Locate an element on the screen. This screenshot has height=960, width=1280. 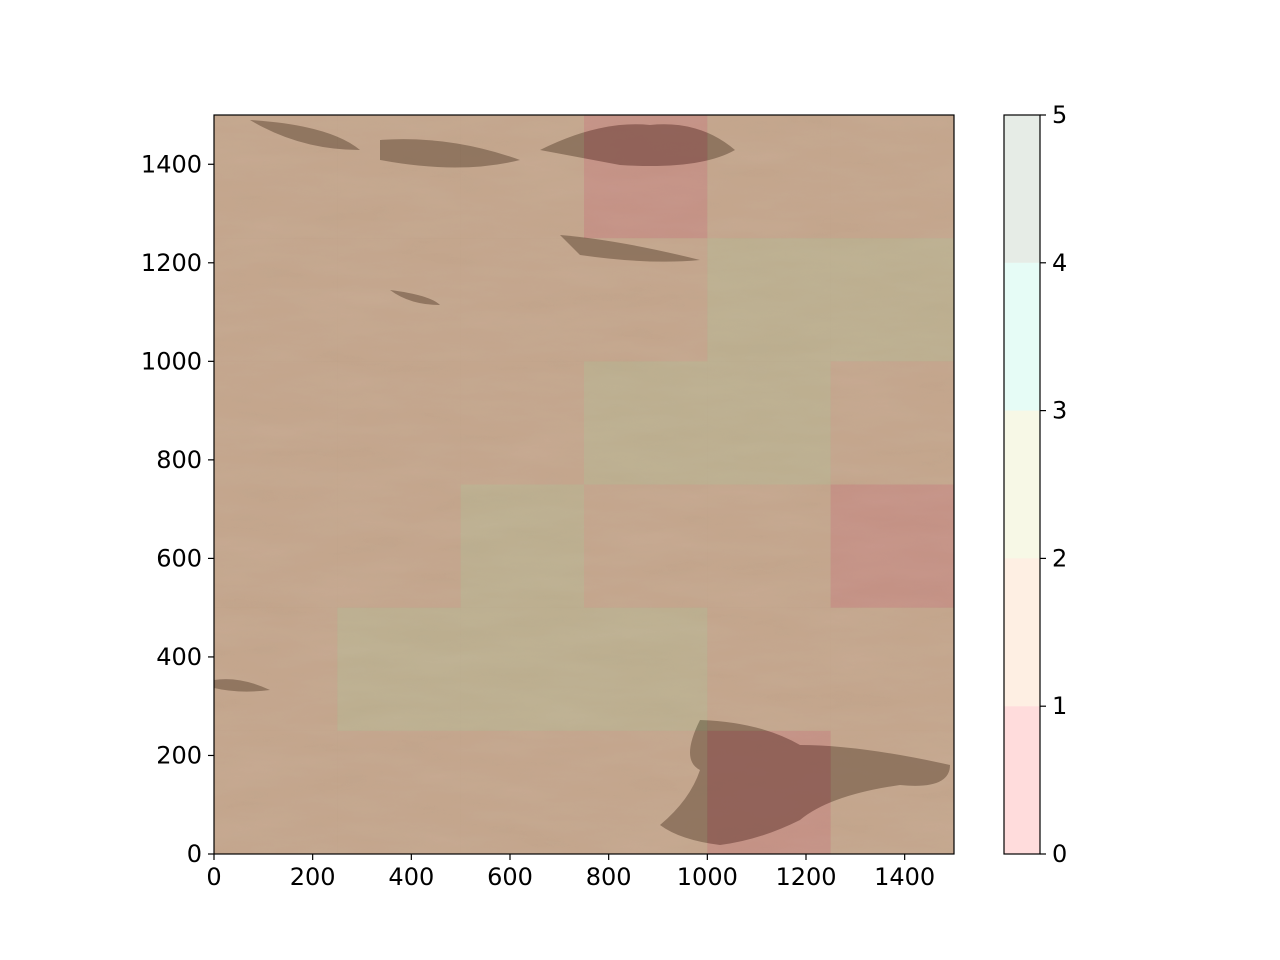
x-tick-label: 0 is located at coordinates (213, 877).